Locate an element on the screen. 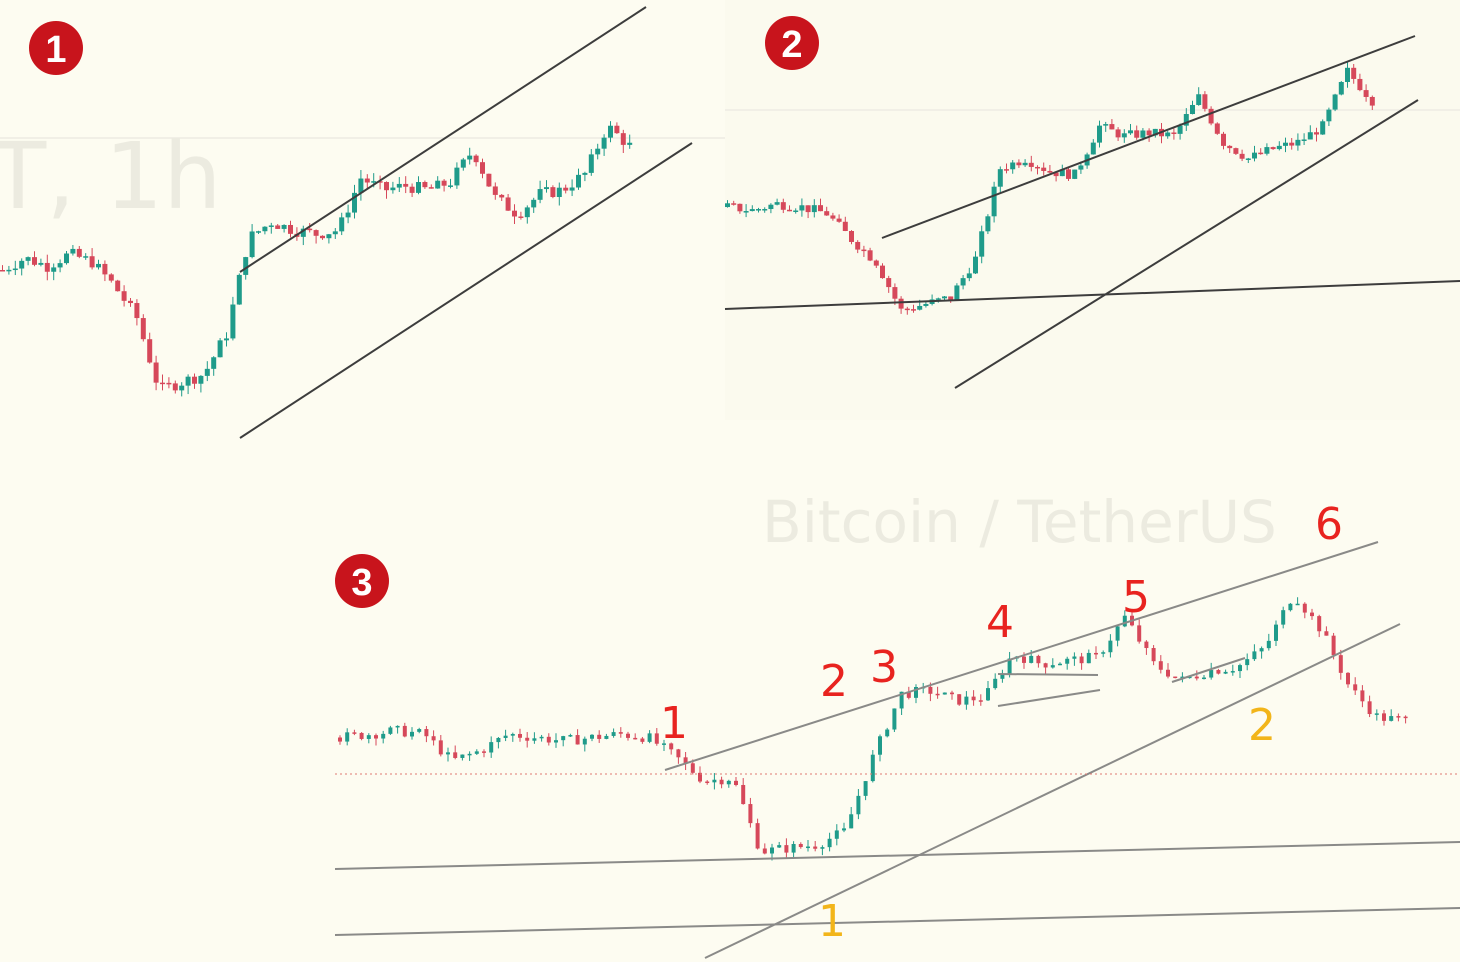  panel-1-upper-channel-line is located at coordinates (443, 139).